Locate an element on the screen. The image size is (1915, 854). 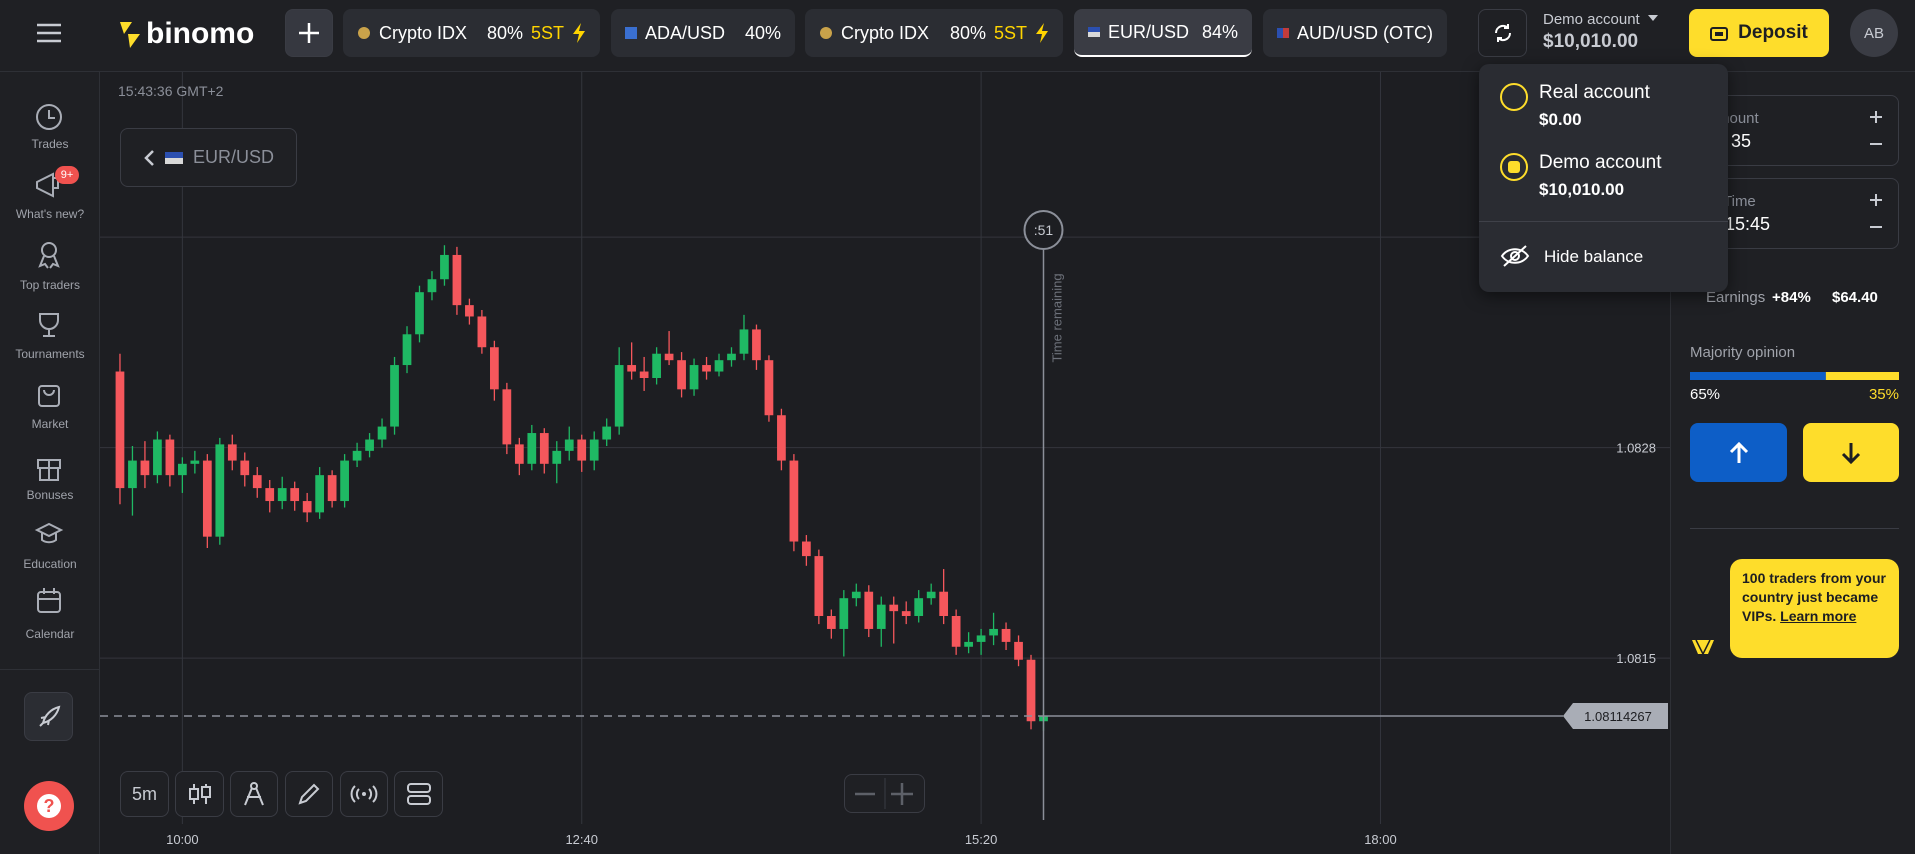
dropdown-caret is located at coordinates (1653, 18).